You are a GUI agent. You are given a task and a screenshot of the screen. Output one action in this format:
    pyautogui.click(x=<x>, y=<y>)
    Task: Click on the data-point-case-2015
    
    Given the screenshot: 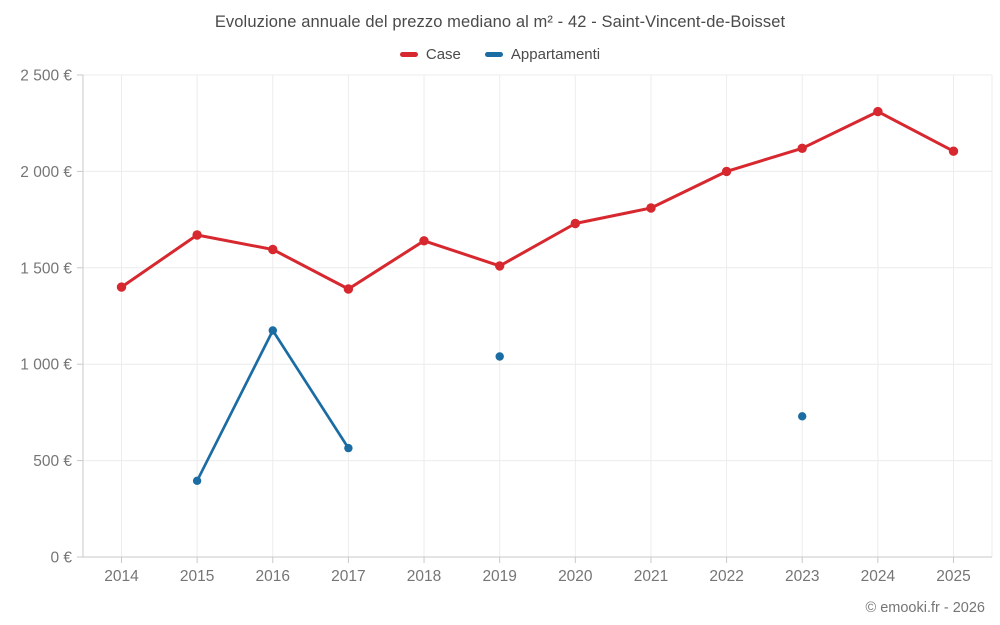 What is the action you would take?
    pyautogui.click(x=197, y=235)
    